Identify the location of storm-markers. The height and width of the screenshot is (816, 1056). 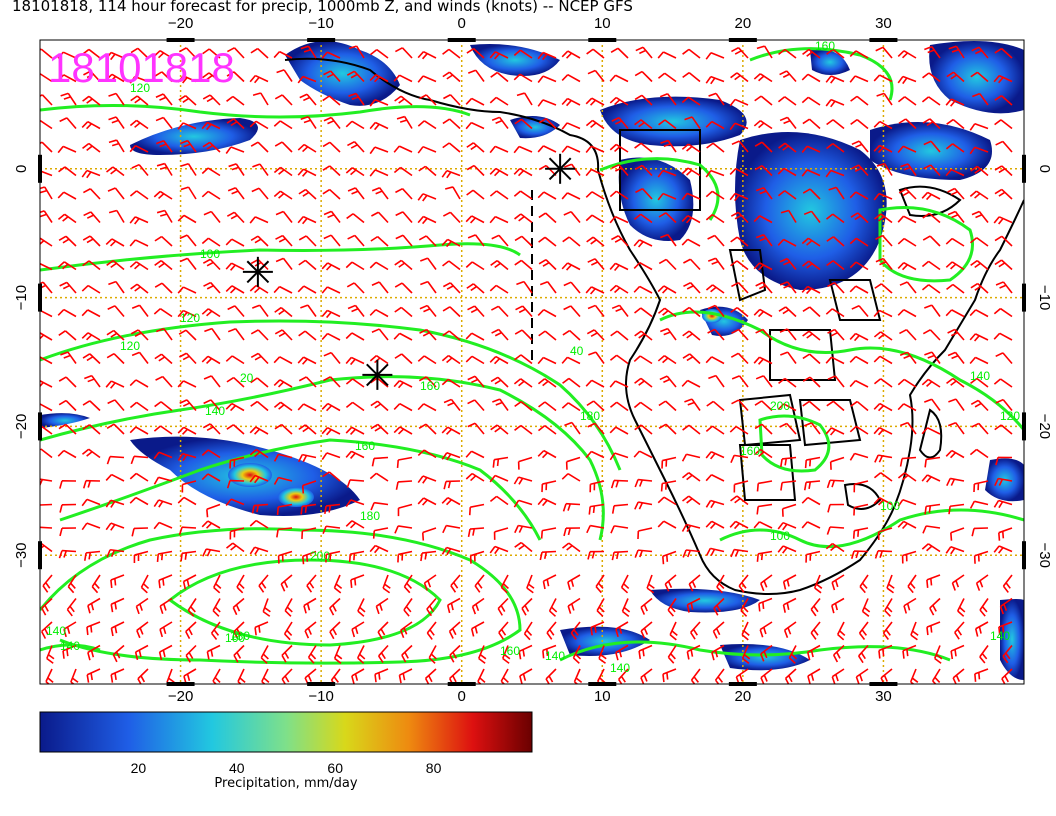
(409, 271).